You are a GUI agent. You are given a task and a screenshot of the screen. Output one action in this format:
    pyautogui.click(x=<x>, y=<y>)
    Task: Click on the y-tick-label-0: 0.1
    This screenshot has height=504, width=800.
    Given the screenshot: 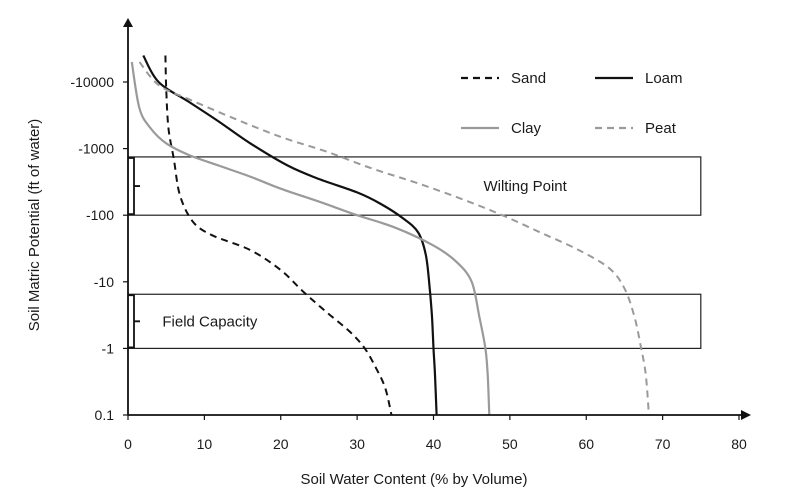 What is the action you would take?
    pyautogui.click(x=105, y=415)
    